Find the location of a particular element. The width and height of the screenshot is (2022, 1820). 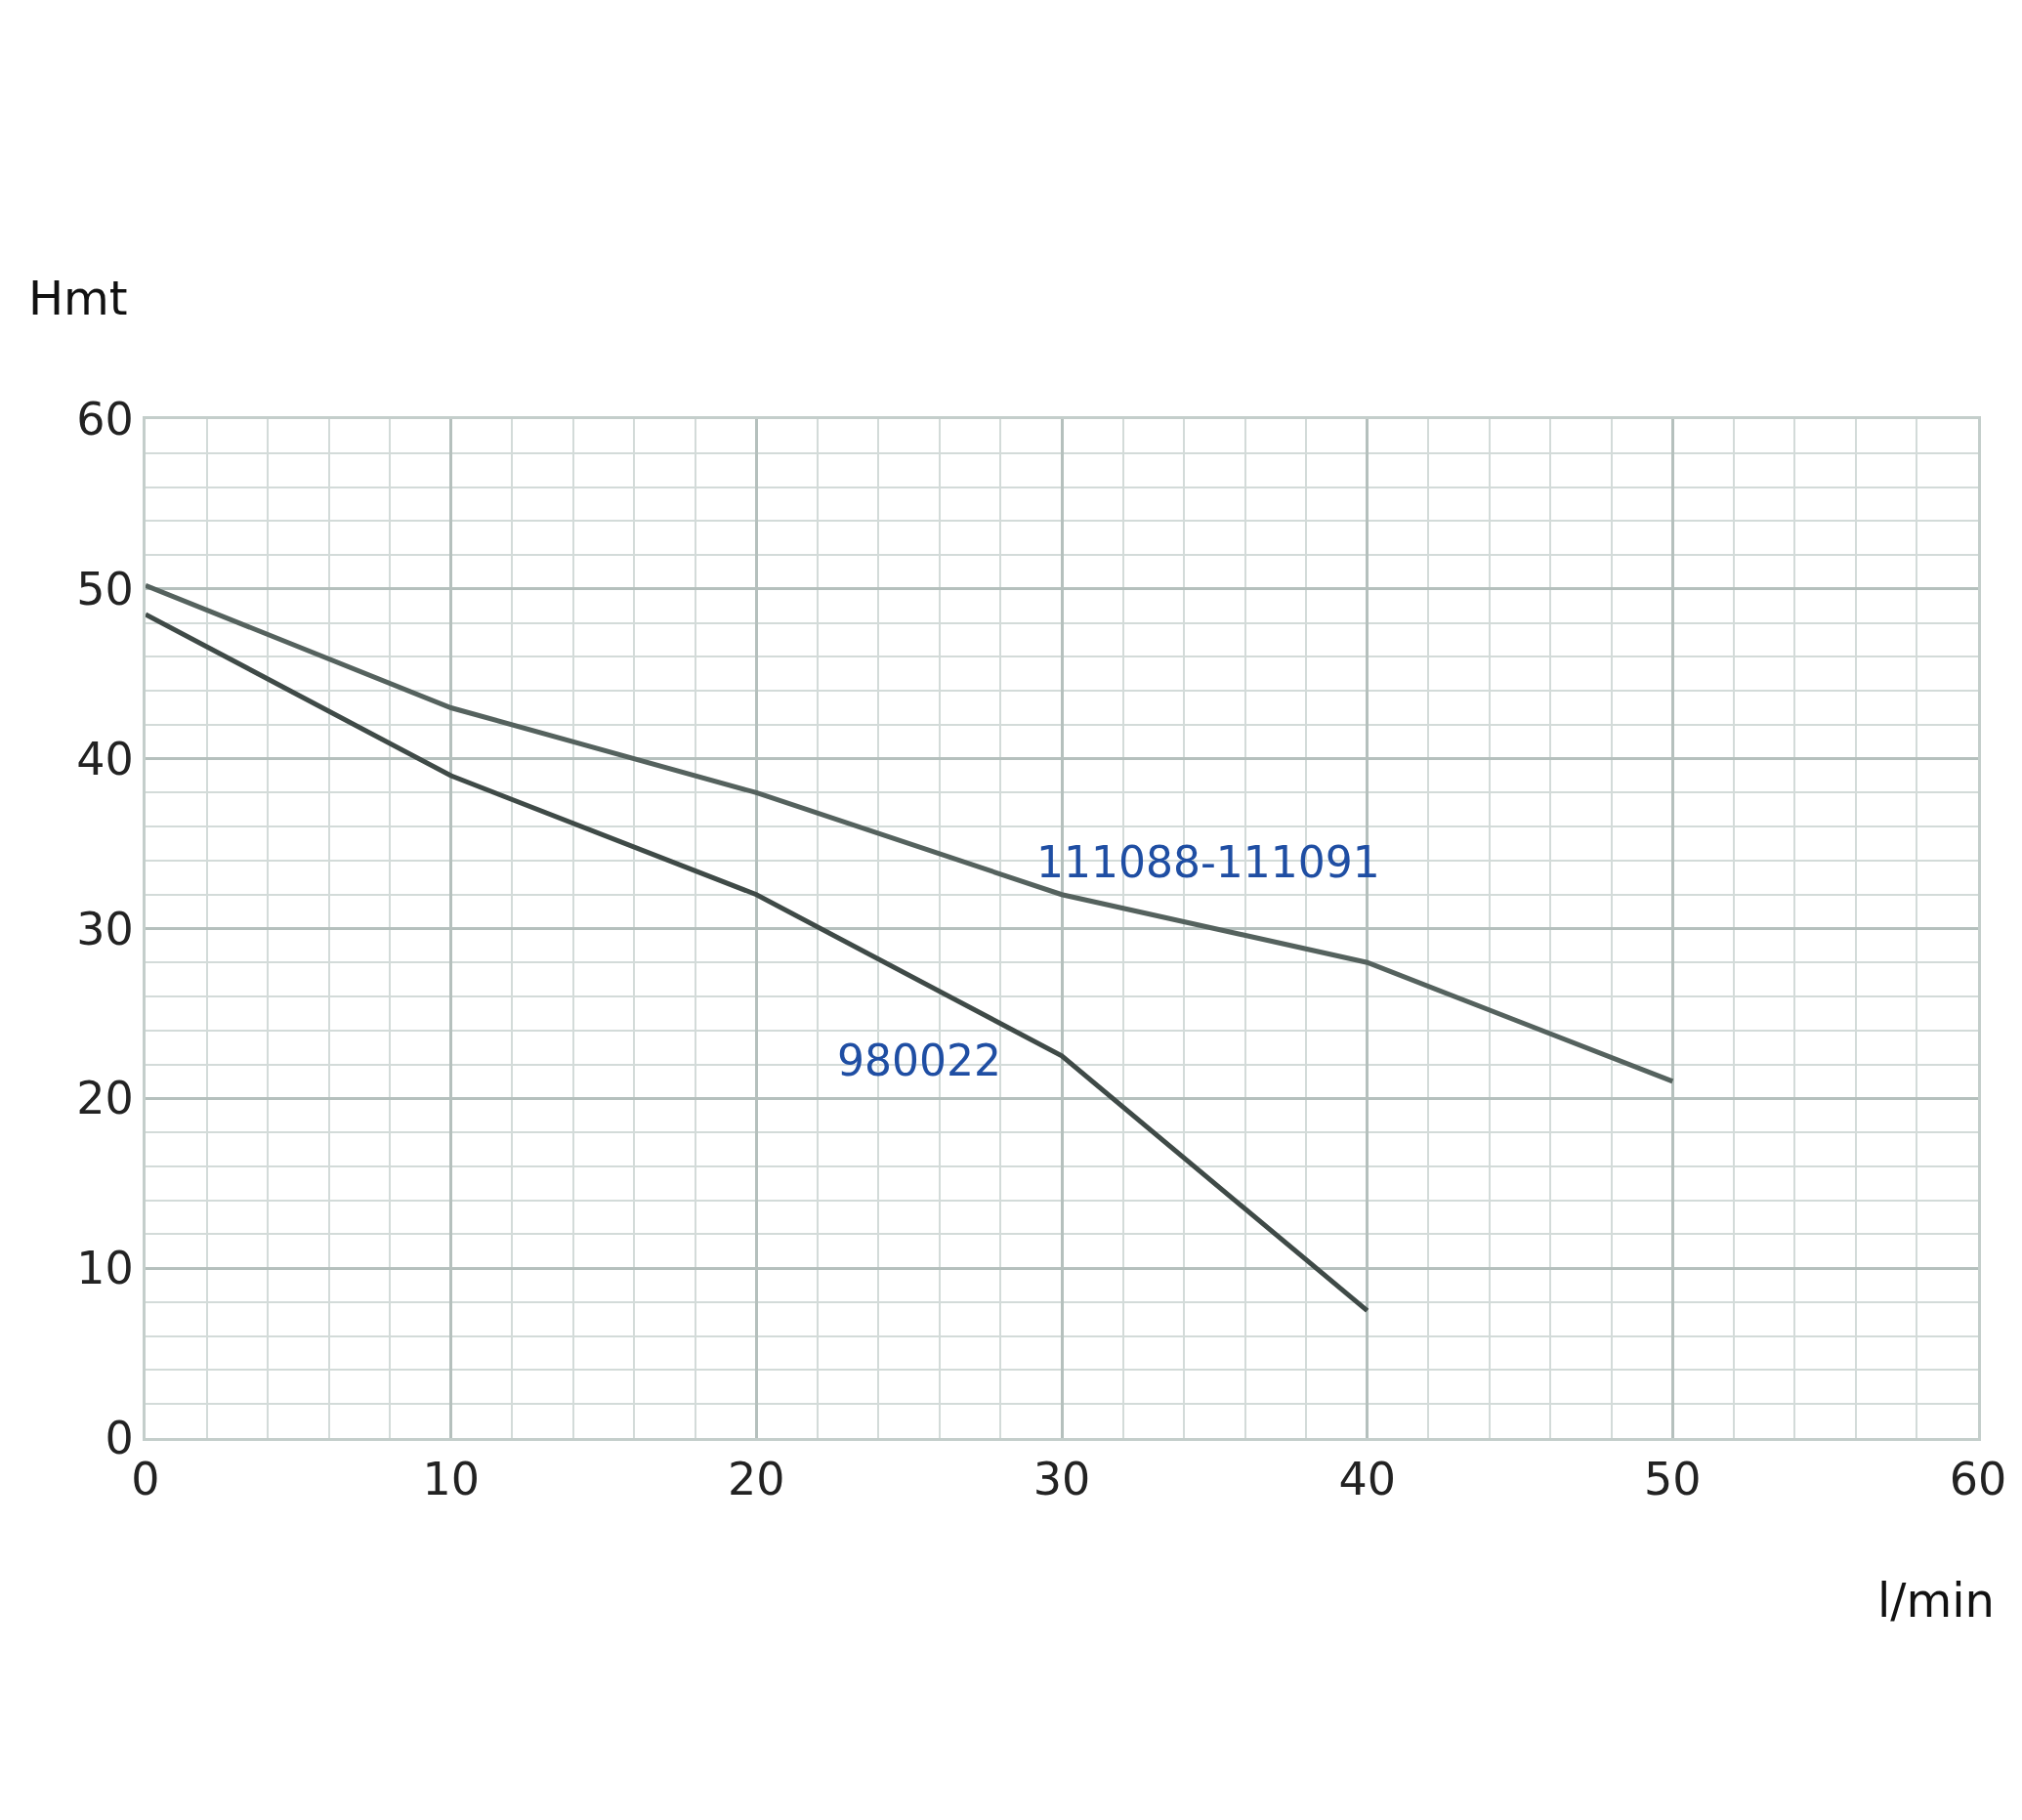

x-tick-label: 50 is located at coordinates (1673, 1479).